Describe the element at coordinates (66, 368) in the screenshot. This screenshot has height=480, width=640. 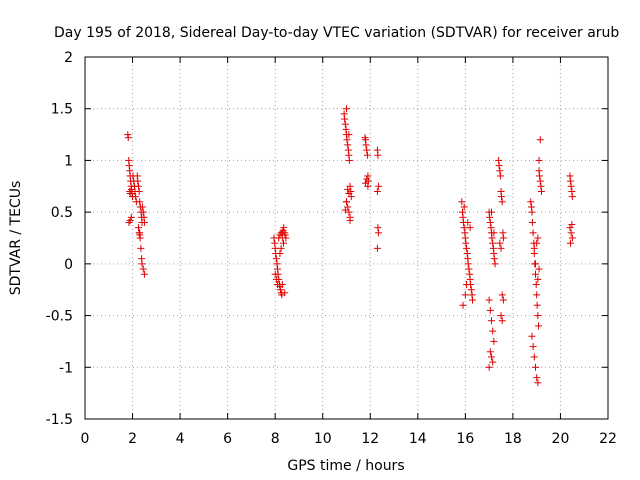
I see `y-tick-label: -1` at that location.